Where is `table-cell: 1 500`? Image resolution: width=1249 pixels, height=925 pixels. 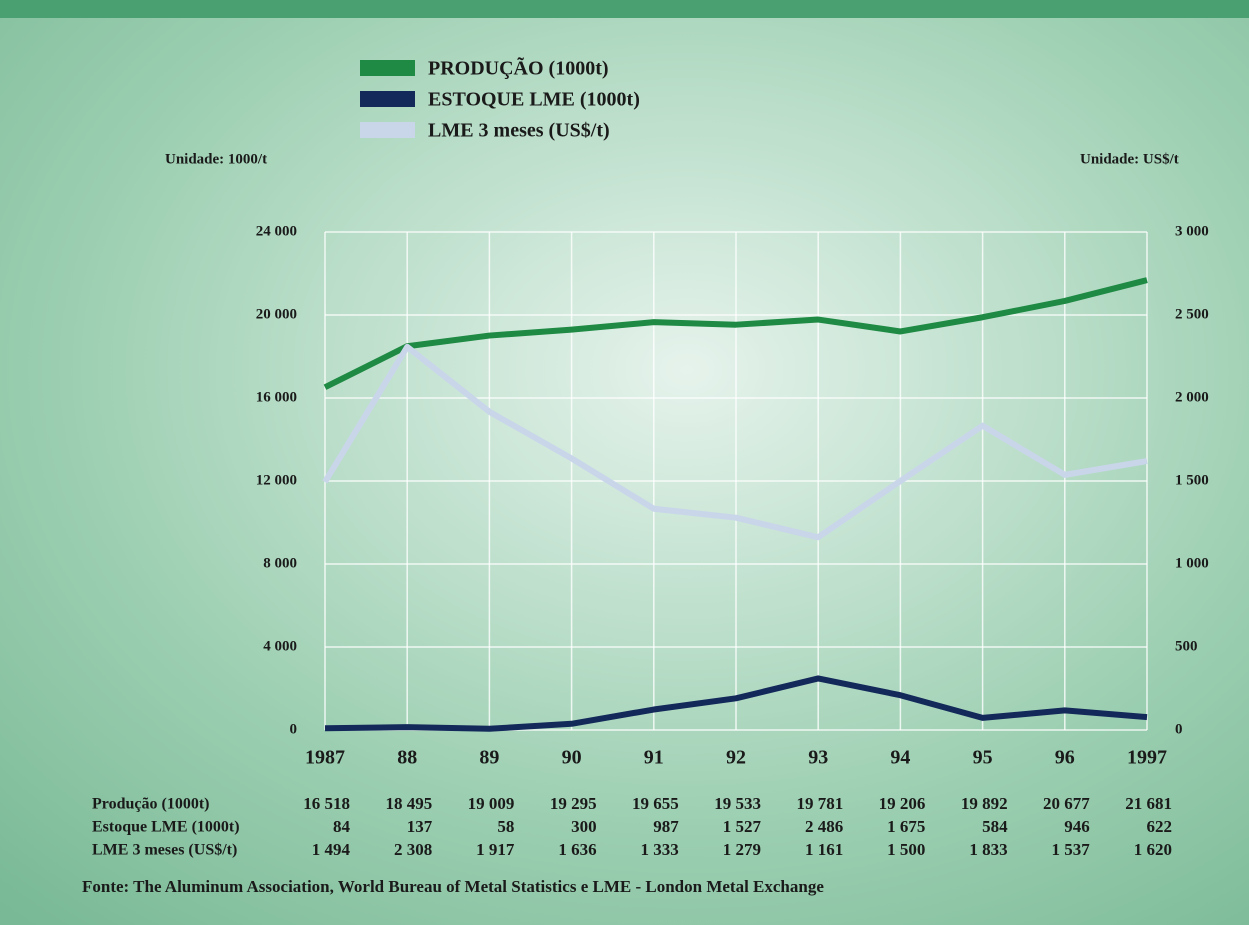
table-cell: 1 500 is located at coordinates (906, 849).